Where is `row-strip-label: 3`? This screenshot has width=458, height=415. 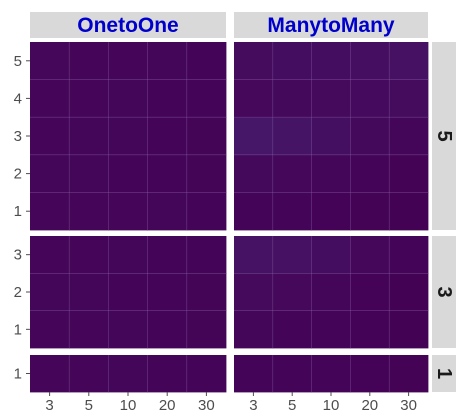
row-strip-label: 3 is located at coordinates (444, 291).